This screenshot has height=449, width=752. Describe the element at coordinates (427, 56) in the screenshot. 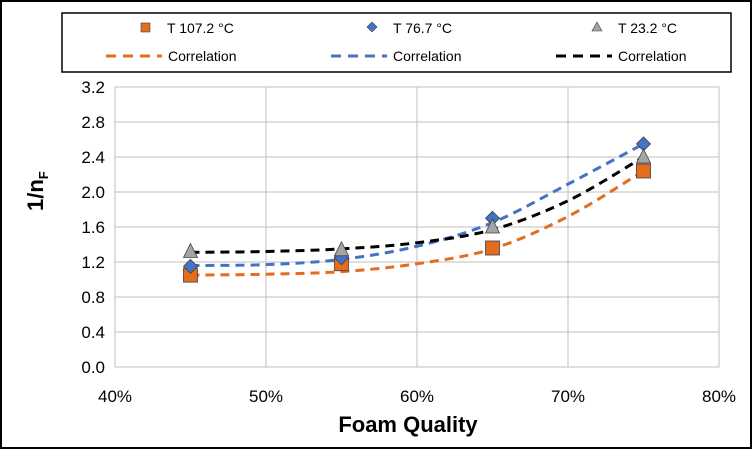

I see `legend-label-correlation-2: Correlation` at that location.